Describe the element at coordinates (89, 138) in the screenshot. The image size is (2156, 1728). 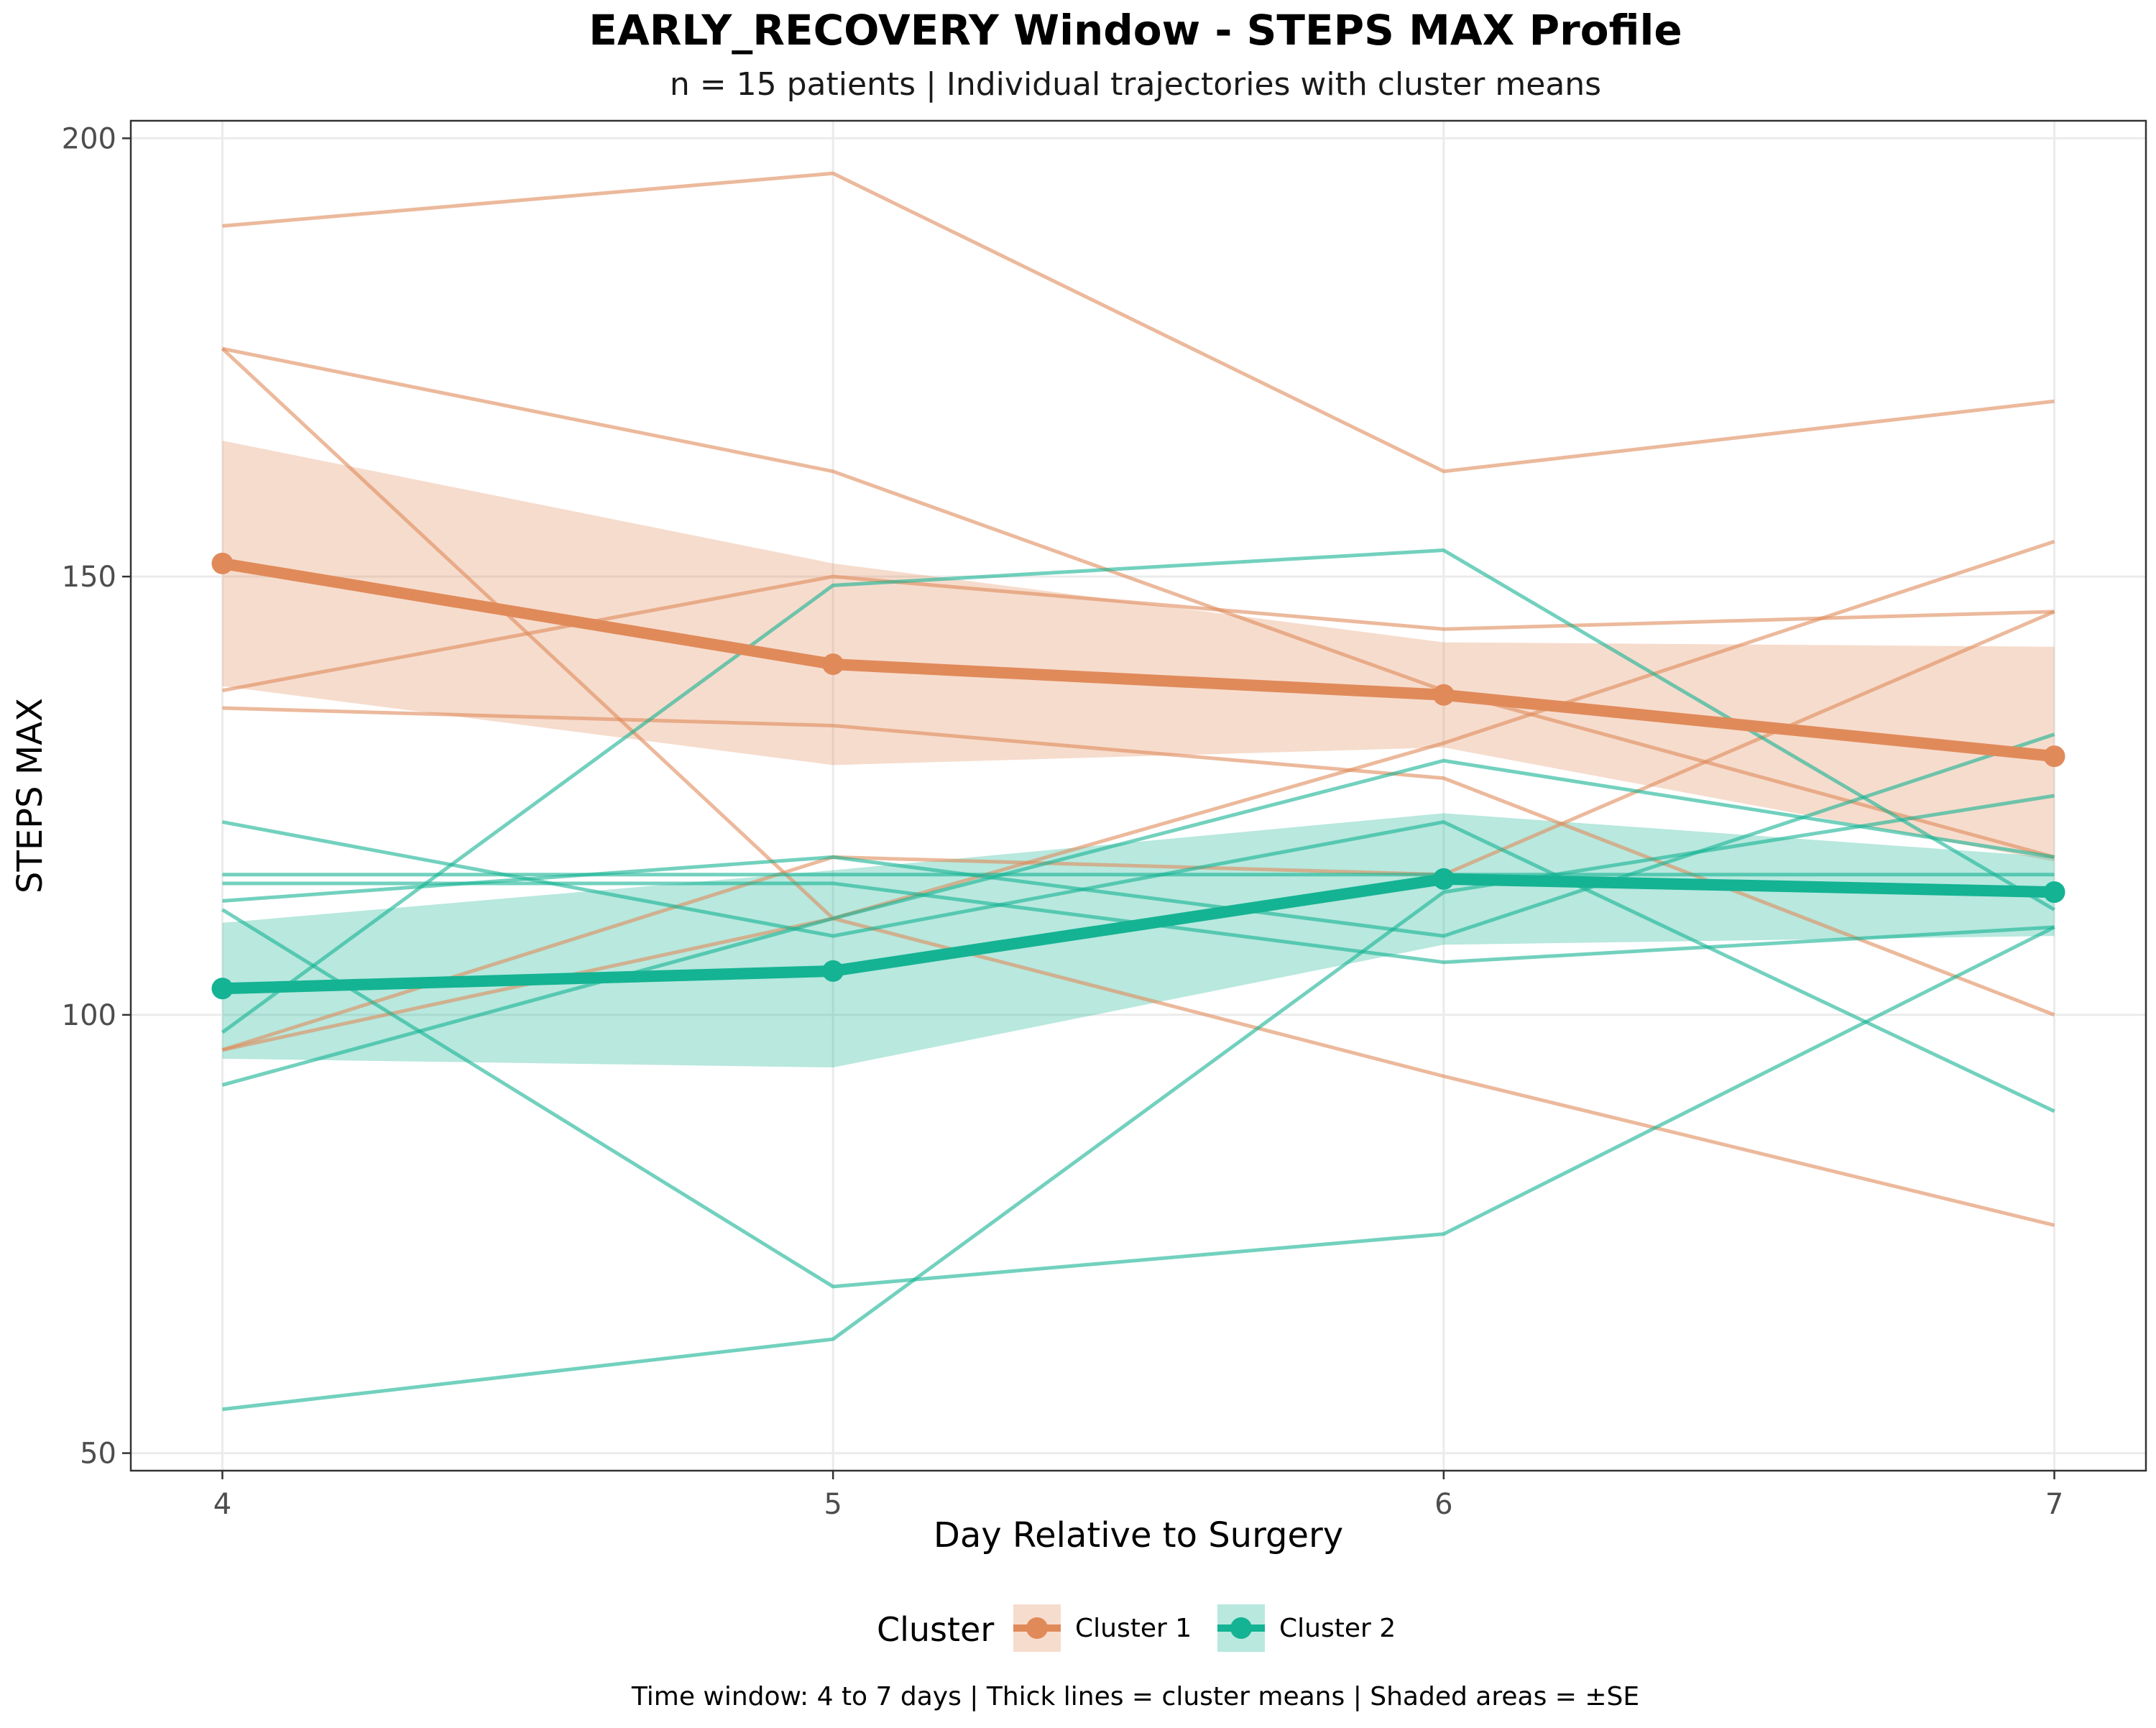
I see `y-tick-label-200: 200` at that location.